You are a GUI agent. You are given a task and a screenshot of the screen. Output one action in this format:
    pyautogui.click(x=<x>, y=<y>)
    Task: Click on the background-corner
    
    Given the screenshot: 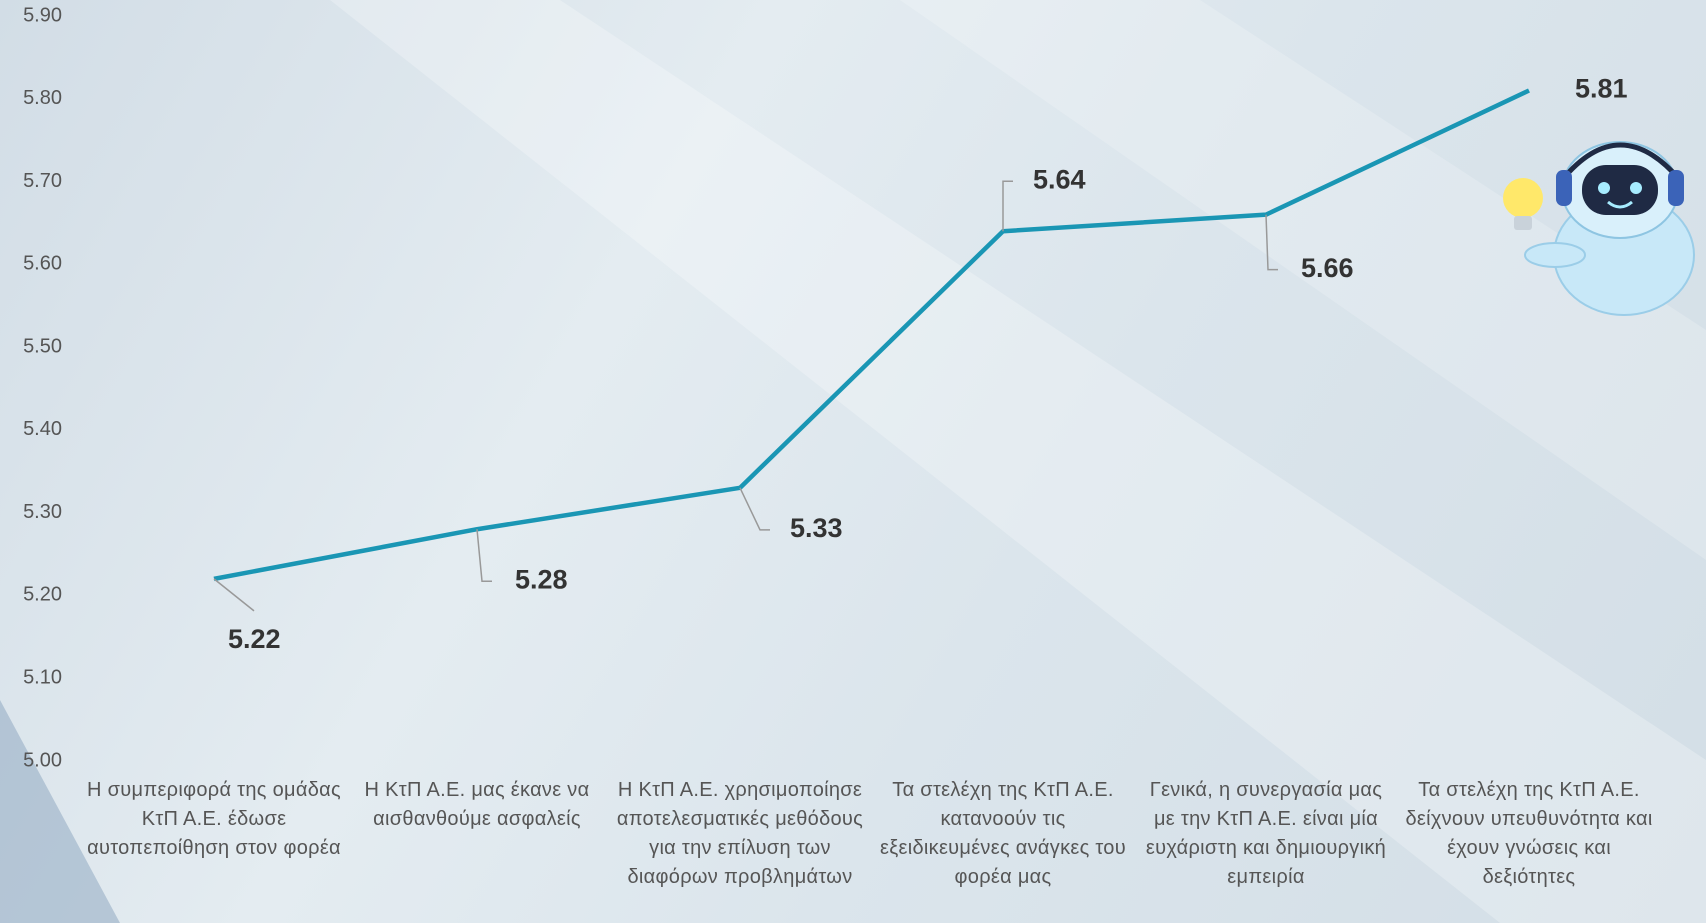 What is the action you would take?
    pyautogui.click(x=60, y=811)
    